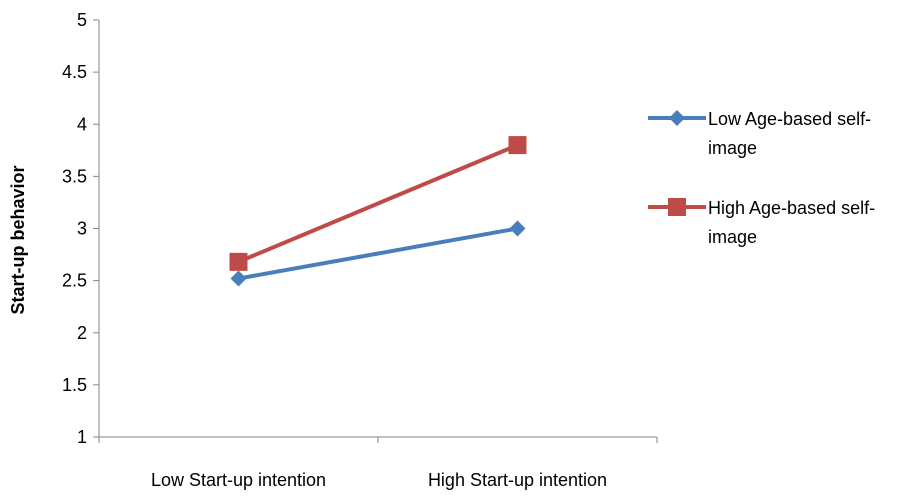 Image resolution: width=914 pixels, height=497 pixels. What do you see at coordinates (82, 437) in the screenshot?
I see `y-tick-label: 1` at bounding box center [82, 437].